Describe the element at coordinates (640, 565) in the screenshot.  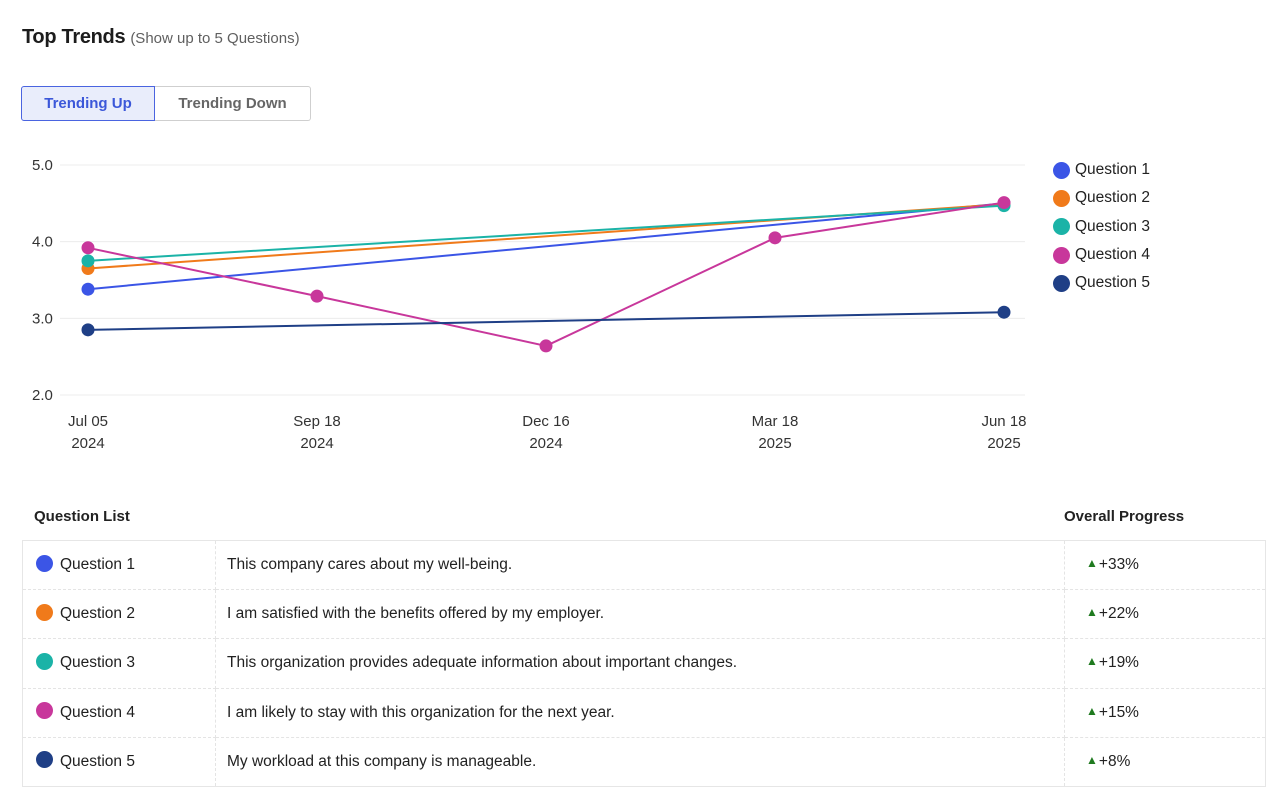
I see `question-text-cell: This company cares about my well-being.` at that location.